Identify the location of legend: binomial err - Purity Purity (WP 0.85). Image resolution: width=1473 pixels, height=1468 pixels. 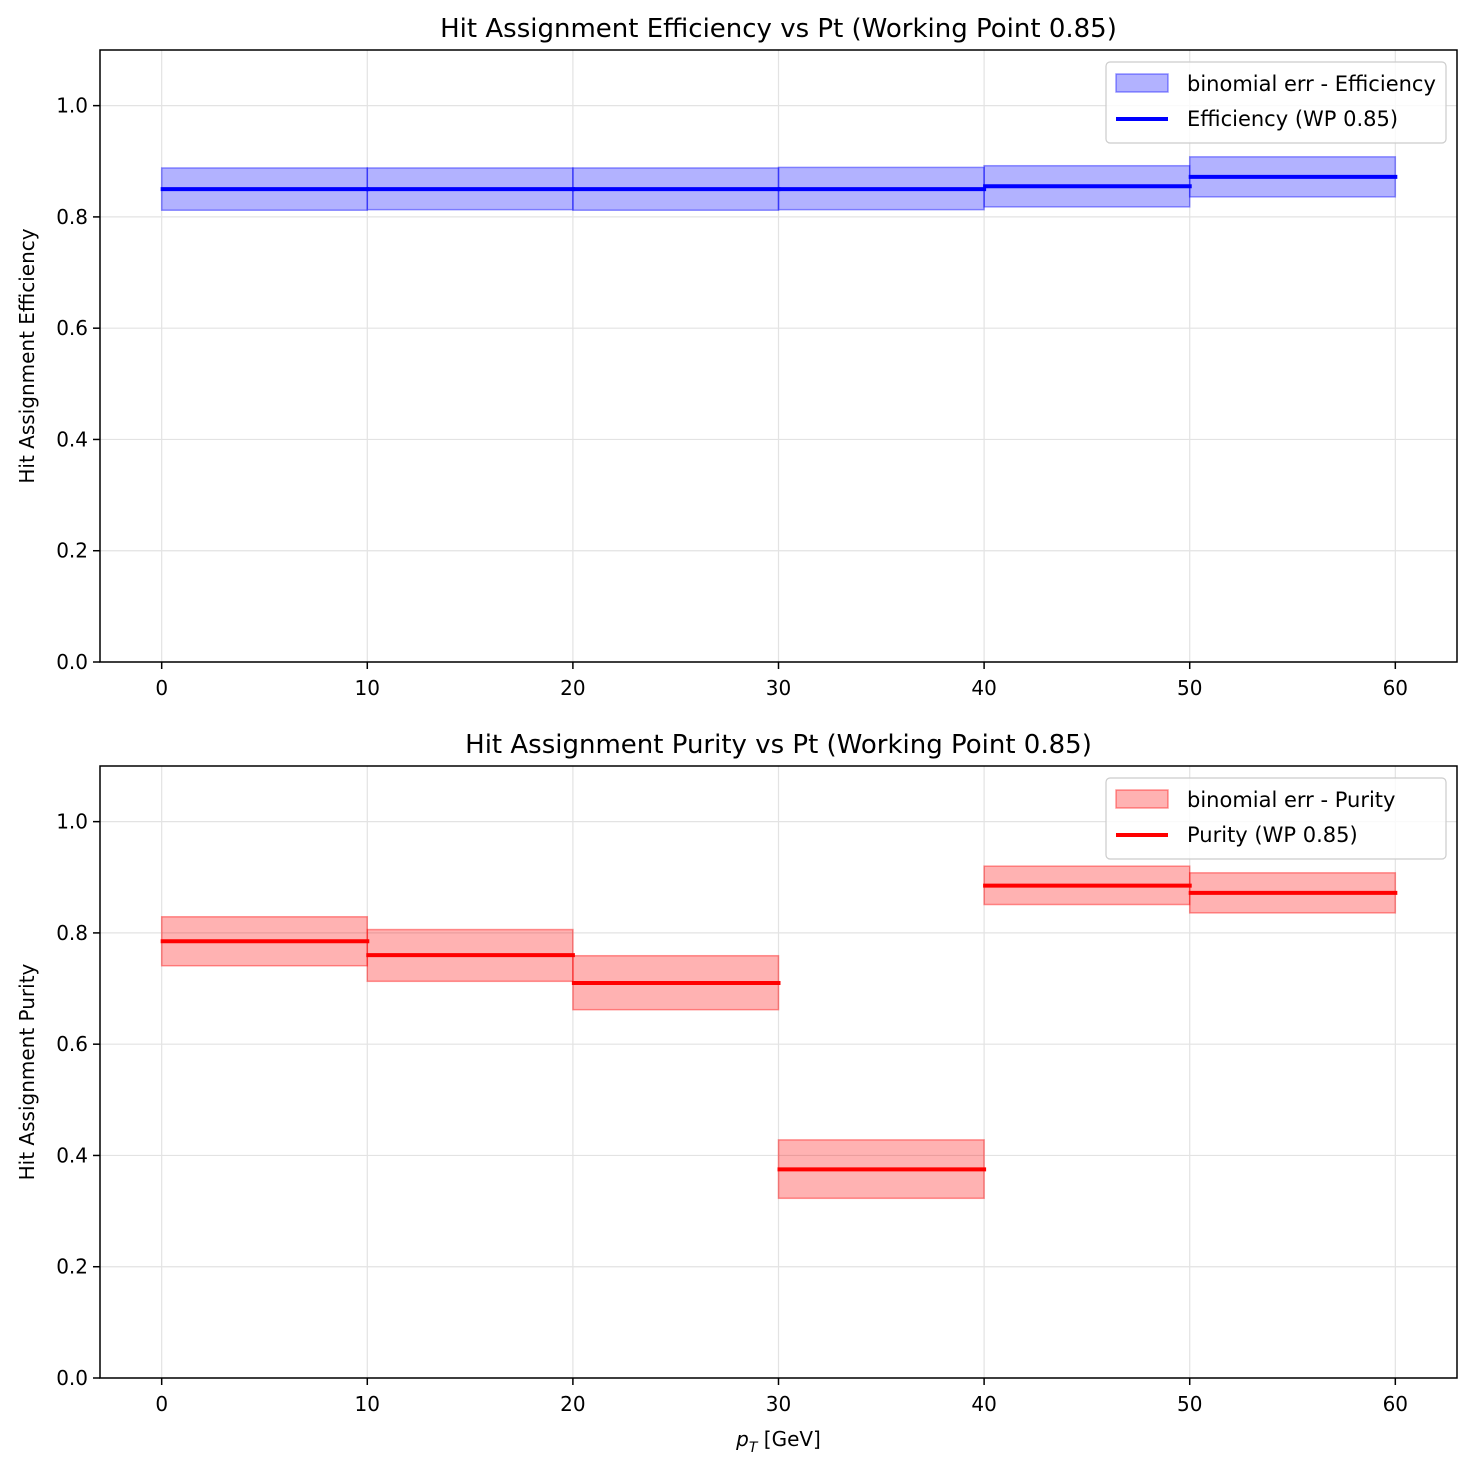
(1276, 818).